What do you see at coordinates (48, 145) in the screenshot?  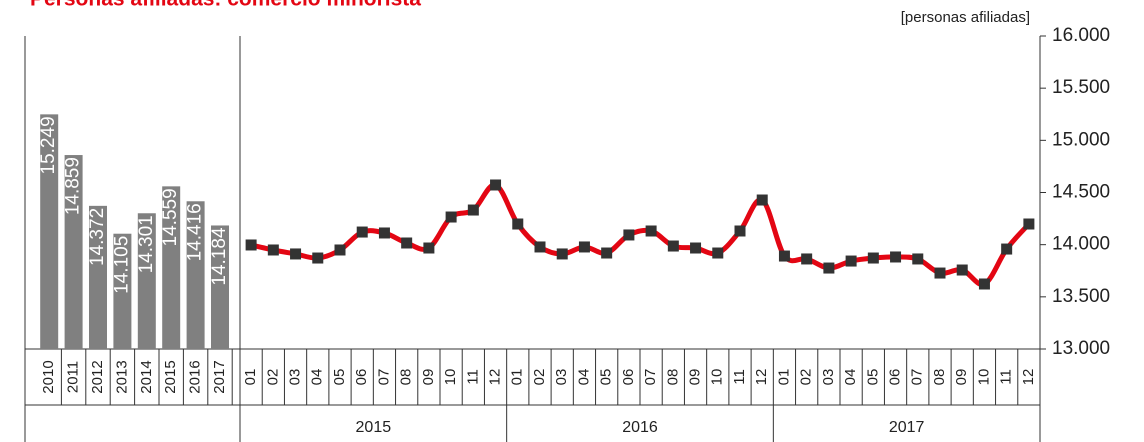 I see `data-label: 15.249` at bounding box center [48, 145].